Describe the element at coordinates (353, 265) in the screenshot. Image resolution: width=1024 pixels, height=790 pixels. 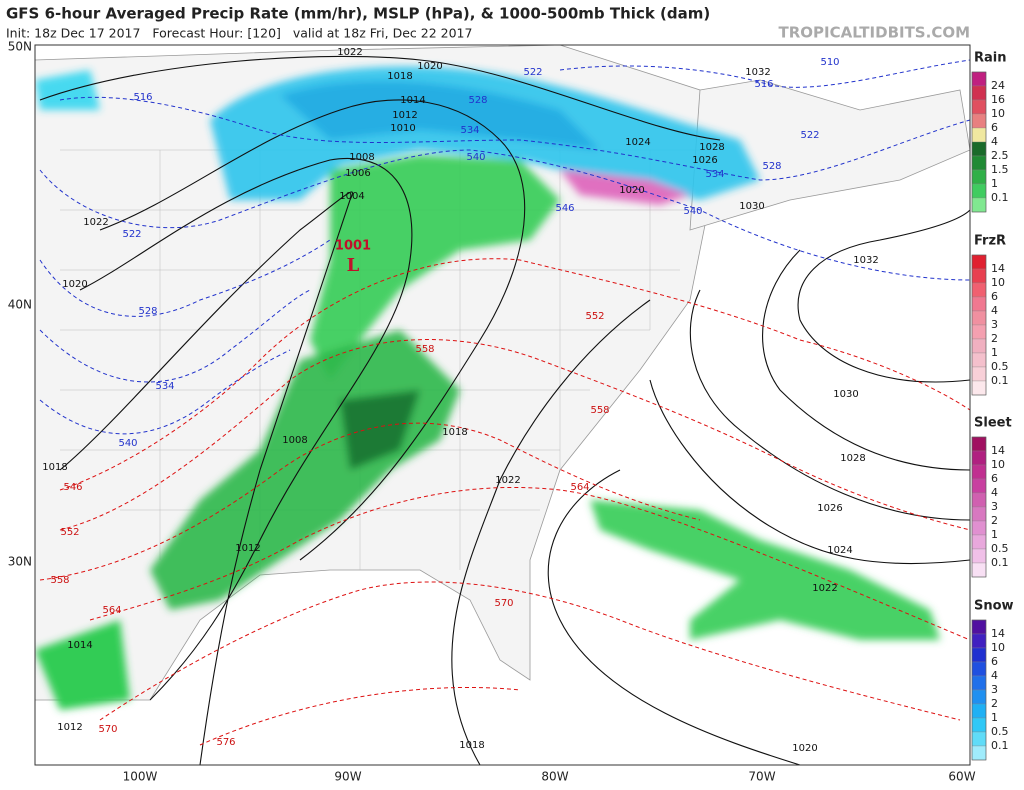
I see `low-symbol: L` at that location.